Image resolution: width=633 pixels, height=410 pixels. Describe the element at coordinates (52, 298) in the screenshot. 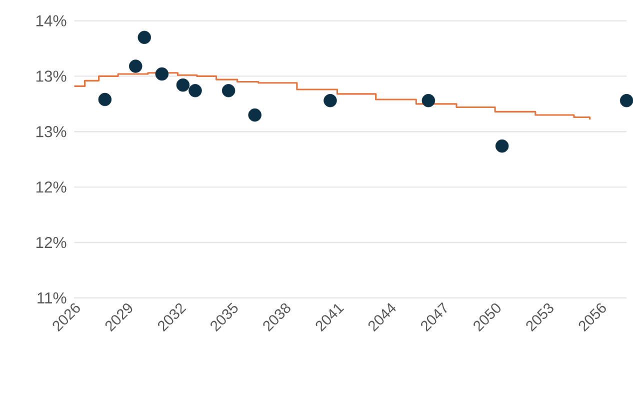

I see `y-tick-label: 11%` at that location.